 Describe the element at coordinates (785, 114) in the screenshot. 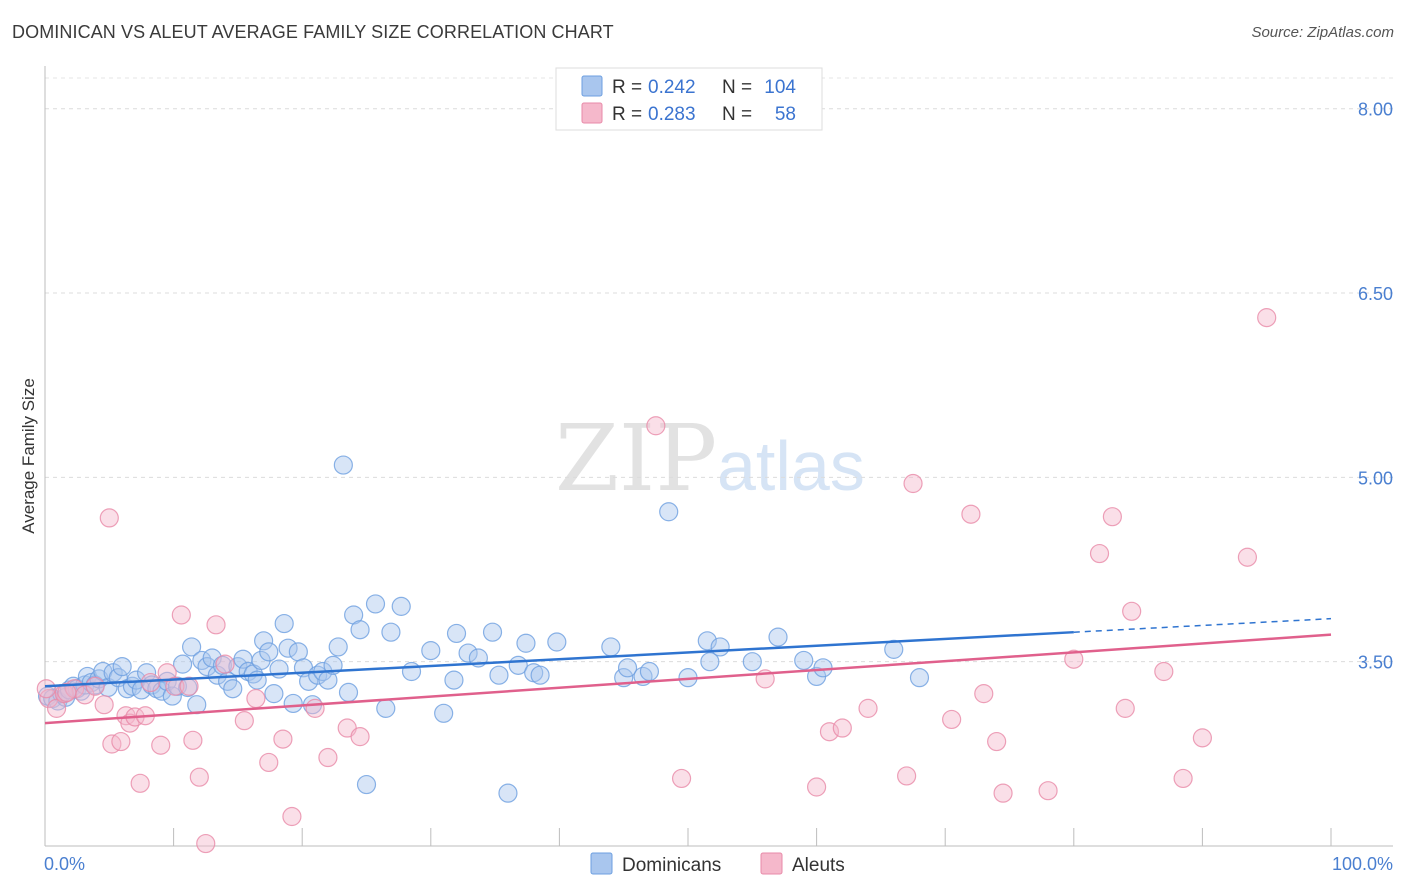

I see `legend-n-value-2: 58` at that location.